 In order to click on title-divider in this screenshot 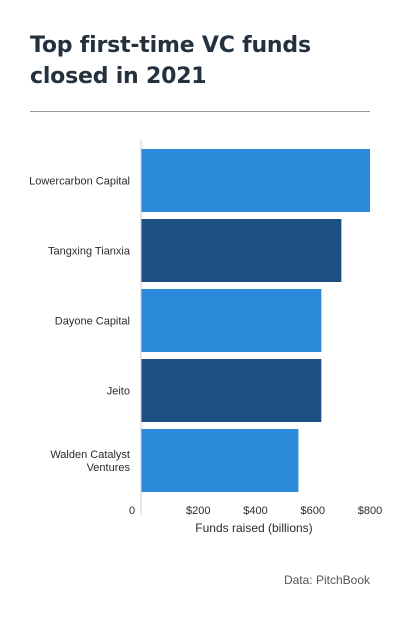, I will do `click(200, 111)`.